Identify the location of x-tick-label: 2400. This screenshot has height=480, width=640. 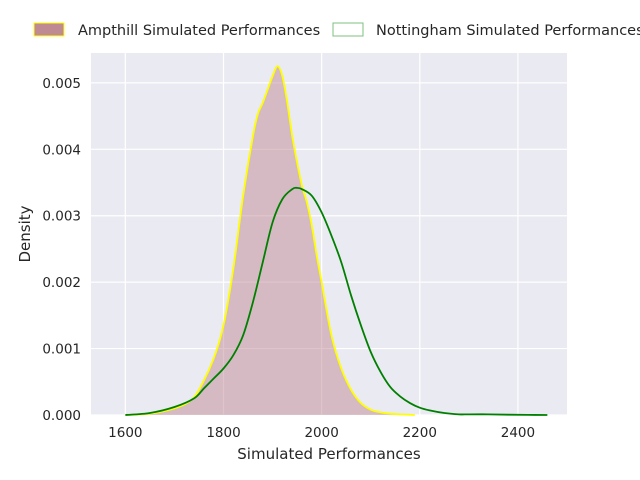
(518, 433).